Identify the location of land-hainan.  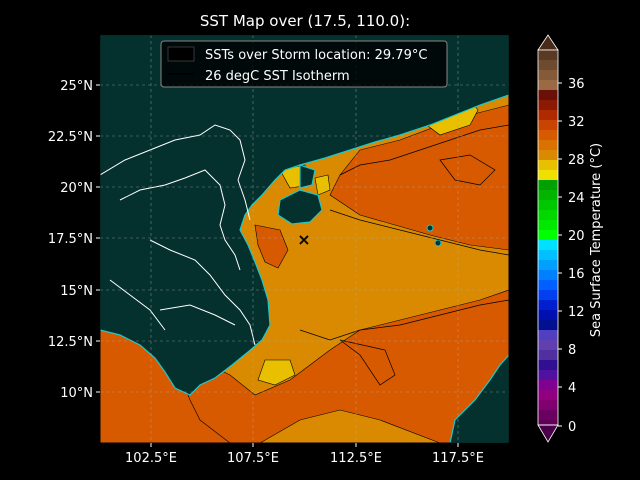
(300, 207).